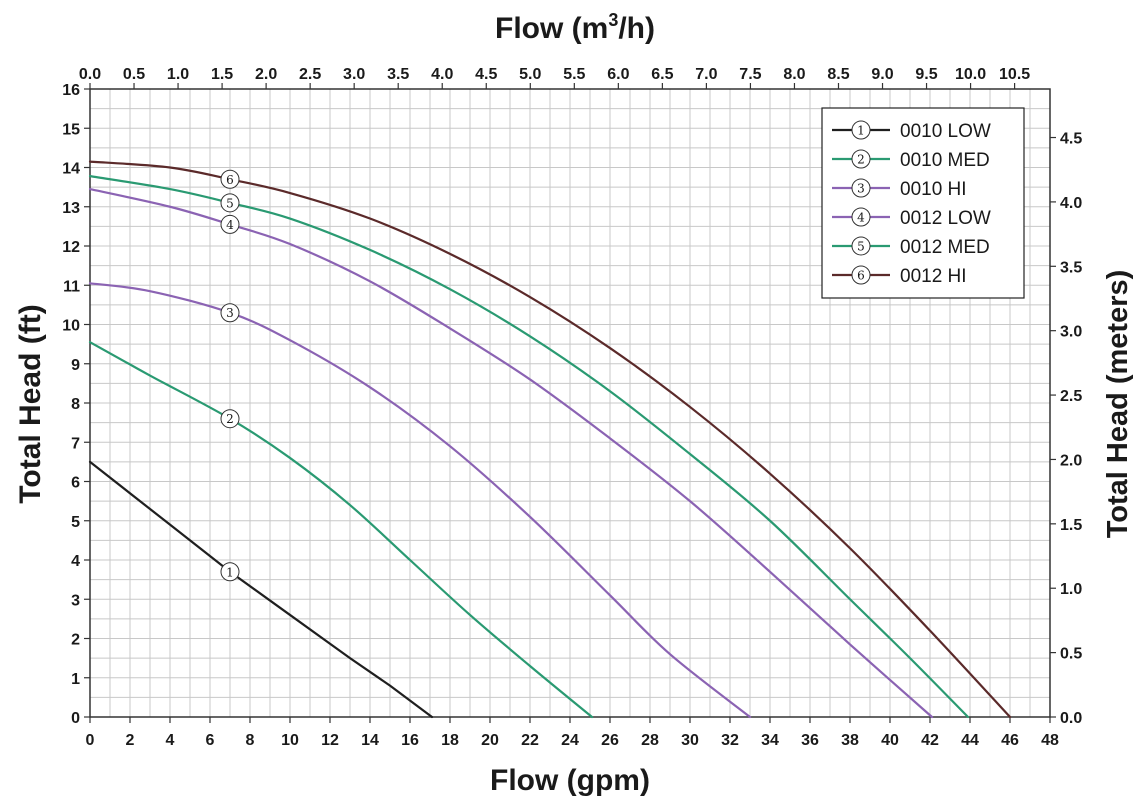 This screenshot has height=799, width=1140. What do you see at coordinates (71, 208) in the screenshot?
I see `y-tick-label: 13` at bounding box center [71, 208].